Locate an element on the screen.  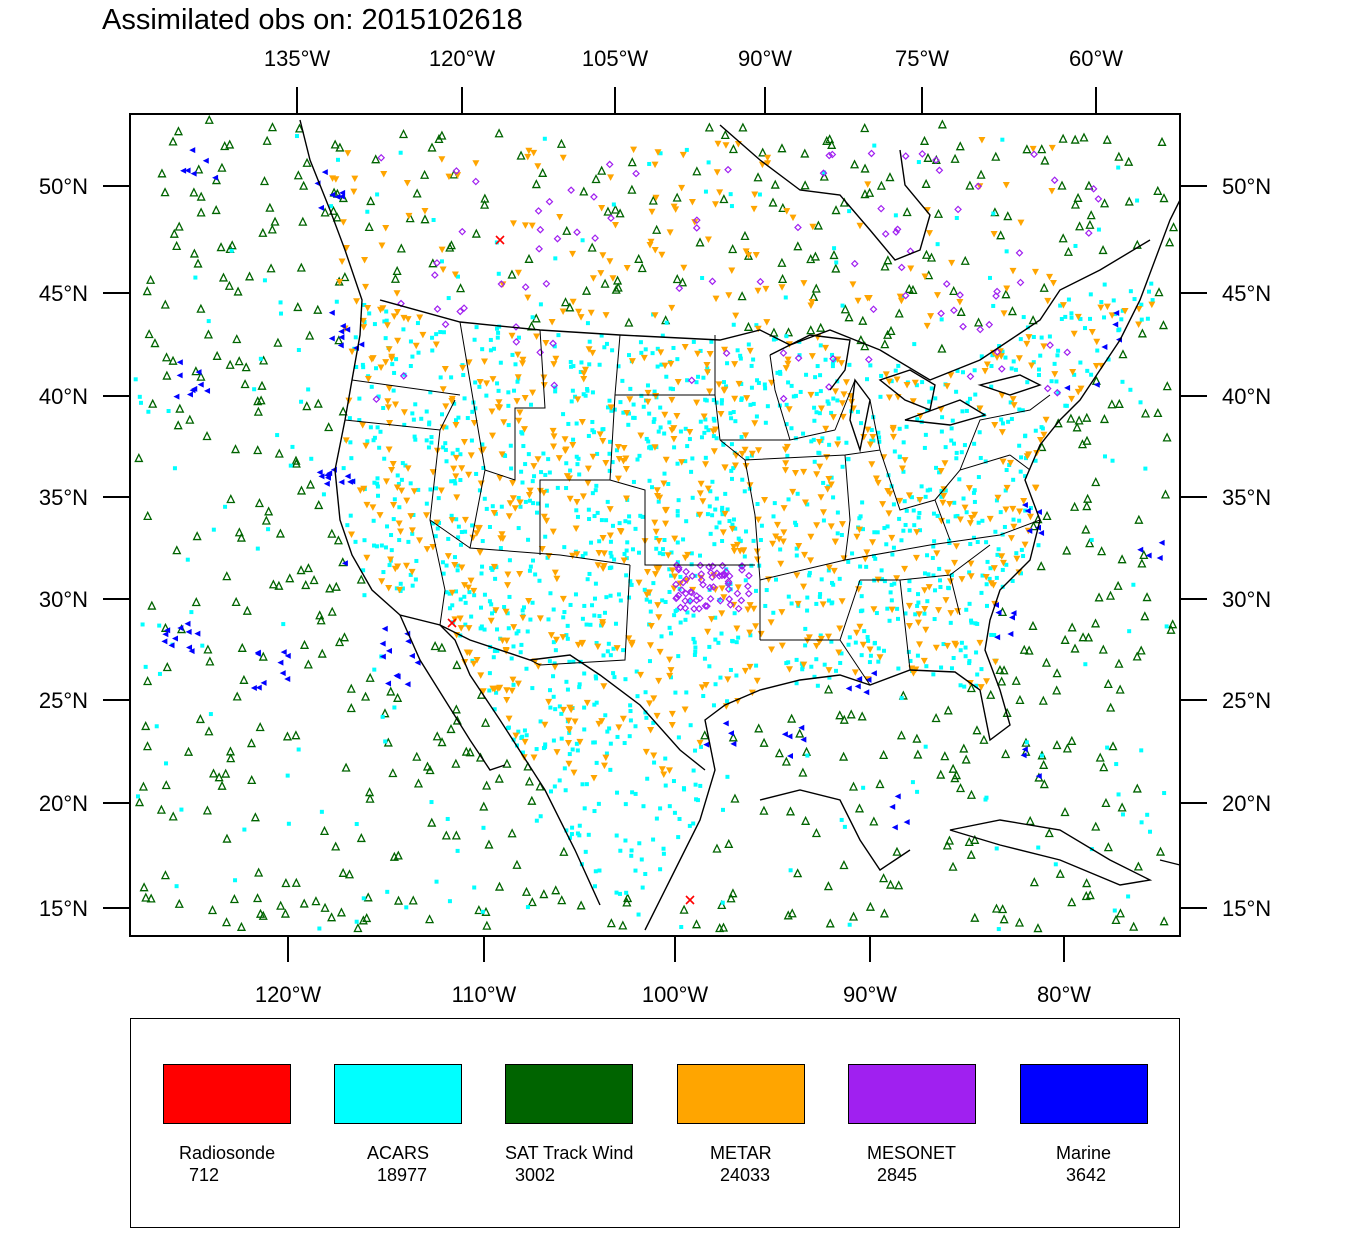
legend-item: ACARS 18977 is located at coordinates (404, 1119).